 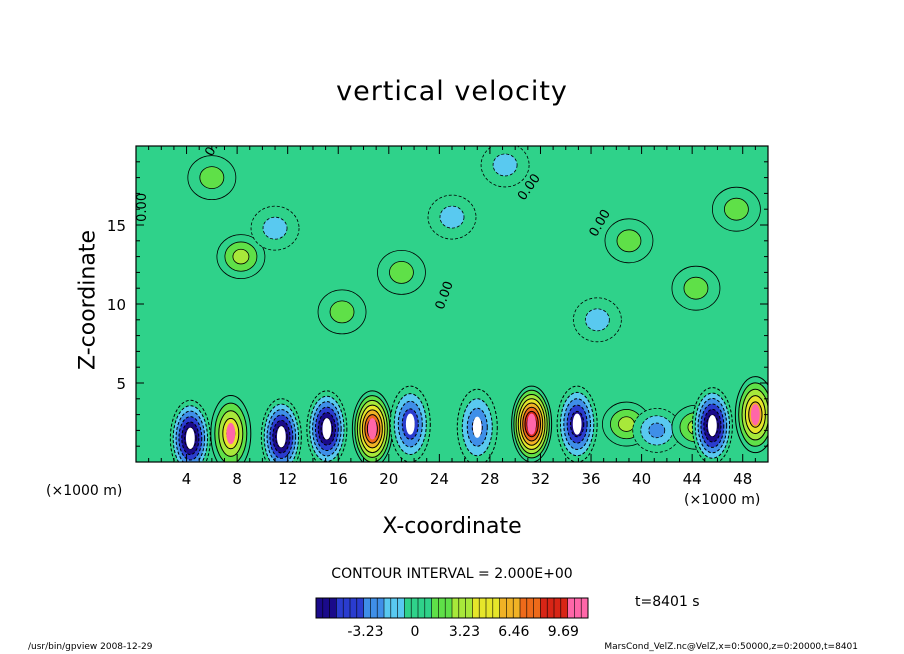 I want to click on time-label: t=8401 s, so click(x=667, y=602).